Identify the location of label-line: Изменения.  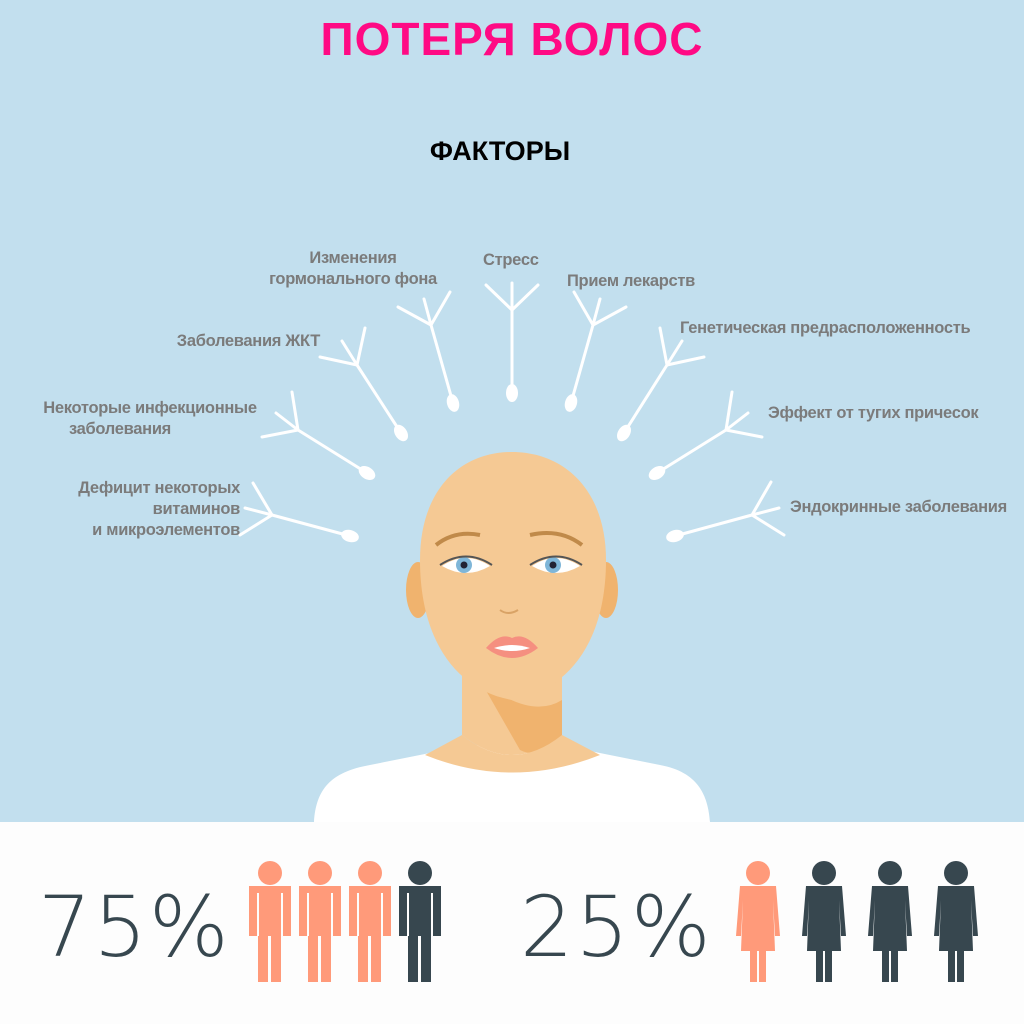
(353, 258).